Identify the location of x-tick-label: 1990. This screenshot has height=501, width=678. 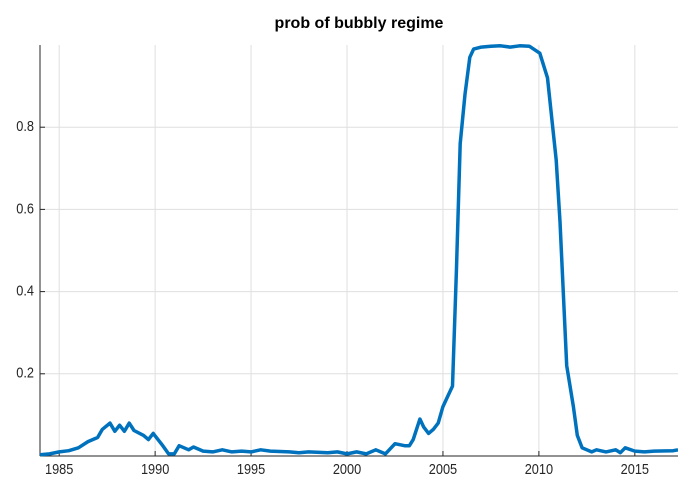
(155, 468).